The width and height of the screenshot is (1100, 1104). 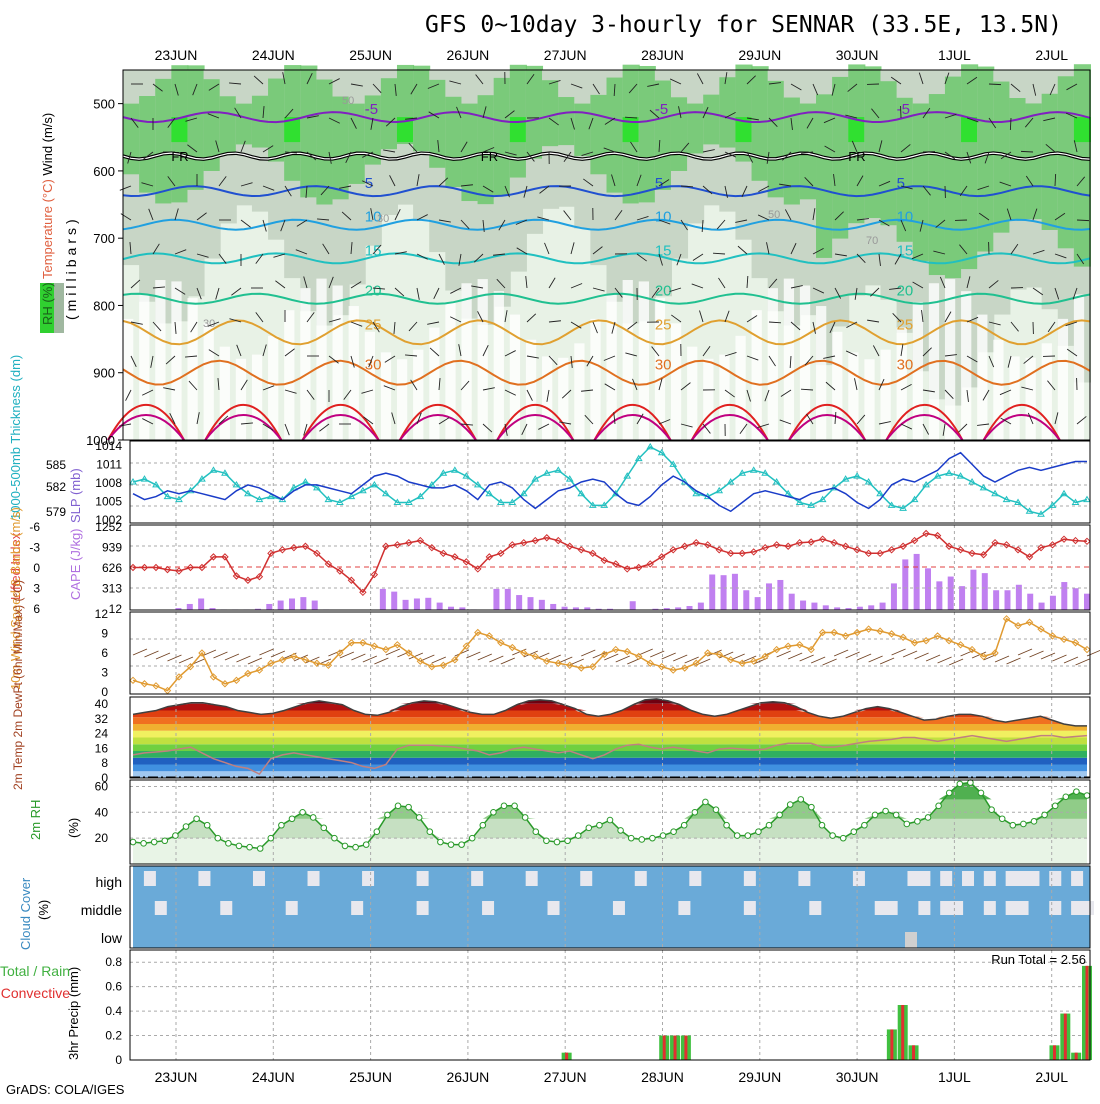 What do you see at coordinates (905, 365) in the screenshot?
I see `temp-contour-label: 30` at bounding box center [905, 365].